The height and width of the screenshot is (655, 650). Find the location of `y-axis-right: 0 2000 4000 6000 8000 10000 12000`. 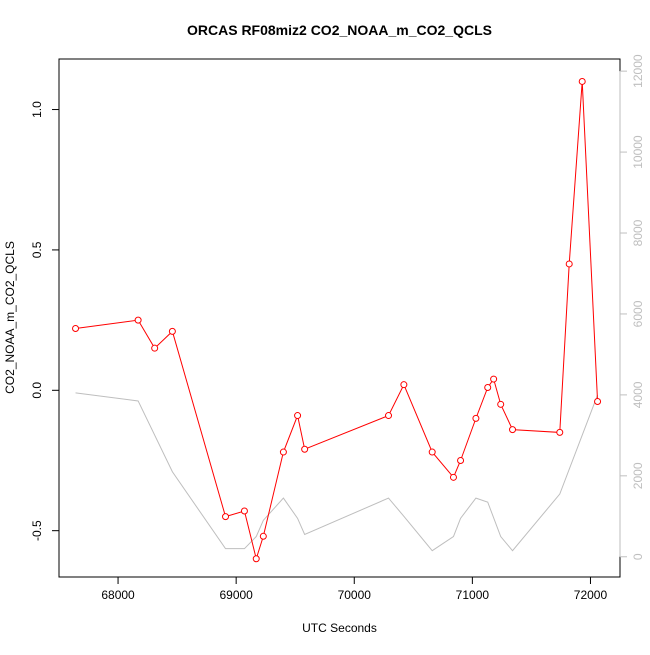

y-axis-right: 0 2000 4000 6000 8000 10000 12000 is located at coordinates (632, 307).